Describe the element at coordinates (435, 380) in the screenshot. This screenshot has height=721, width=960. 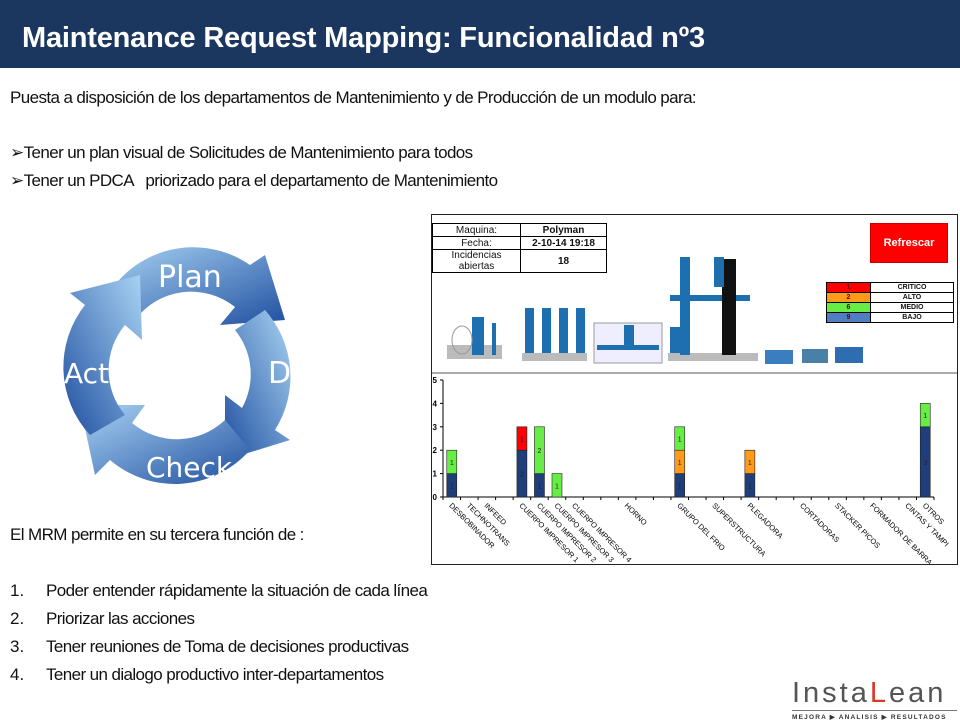
I see `y-tick-label: 5` at that location.